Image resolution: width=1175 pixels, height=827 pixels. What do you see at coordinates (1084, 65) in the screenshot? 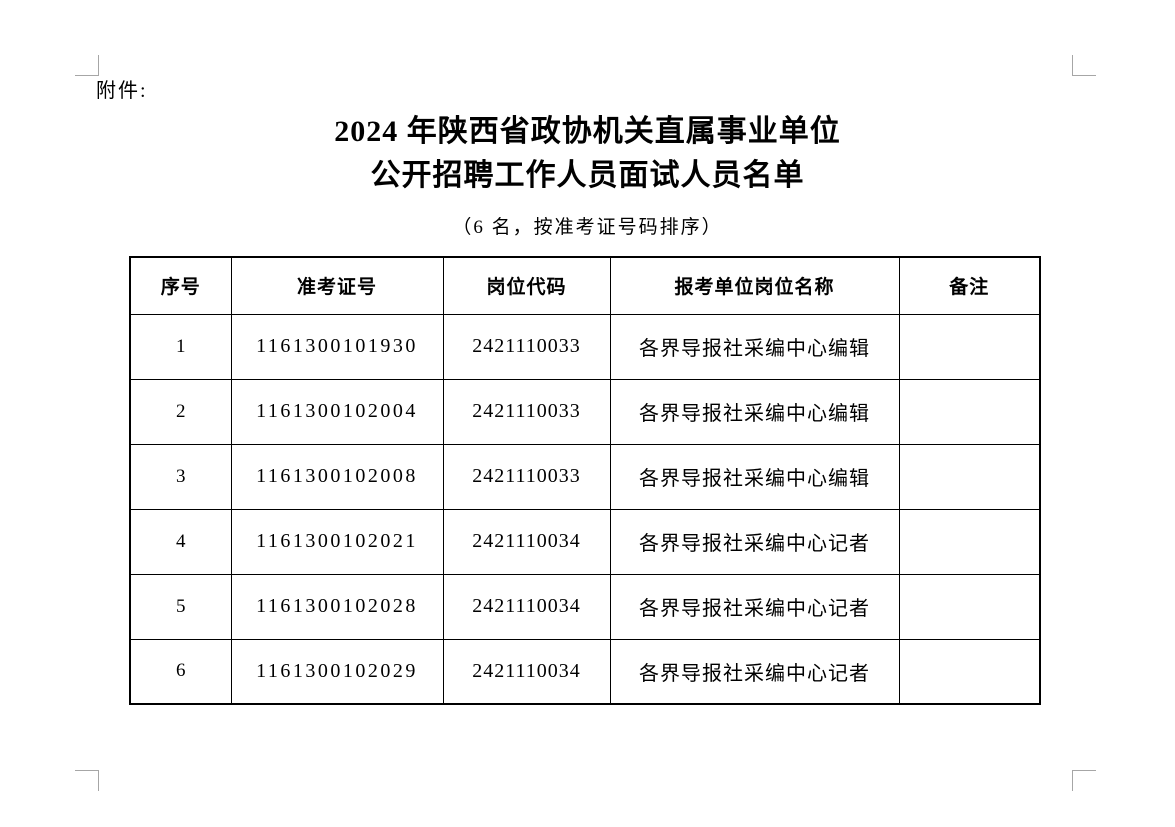
I see `text-boundary-mark-top-right` at bounding box center [1084, 65].